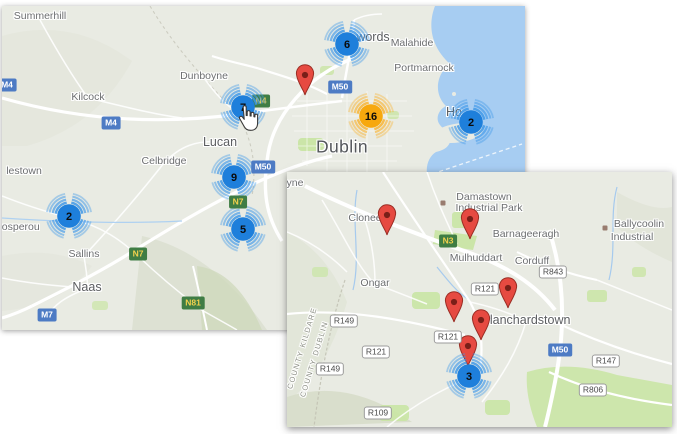 This screenshot has width=677, height=434. What do you see at coordinates (526, 234) in the screenshot?
I see `map-label-barnageeragh: Barnageeragh` at bounding box center [526, 234].